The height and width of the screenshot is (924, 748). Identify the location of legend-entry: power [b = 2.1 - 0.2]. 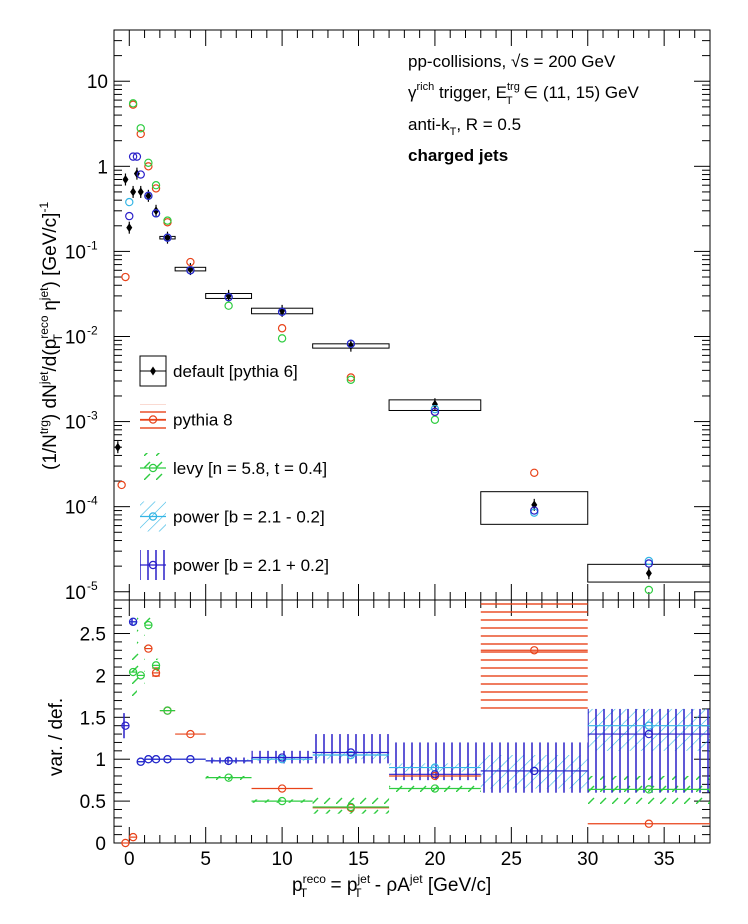
(232, 516).